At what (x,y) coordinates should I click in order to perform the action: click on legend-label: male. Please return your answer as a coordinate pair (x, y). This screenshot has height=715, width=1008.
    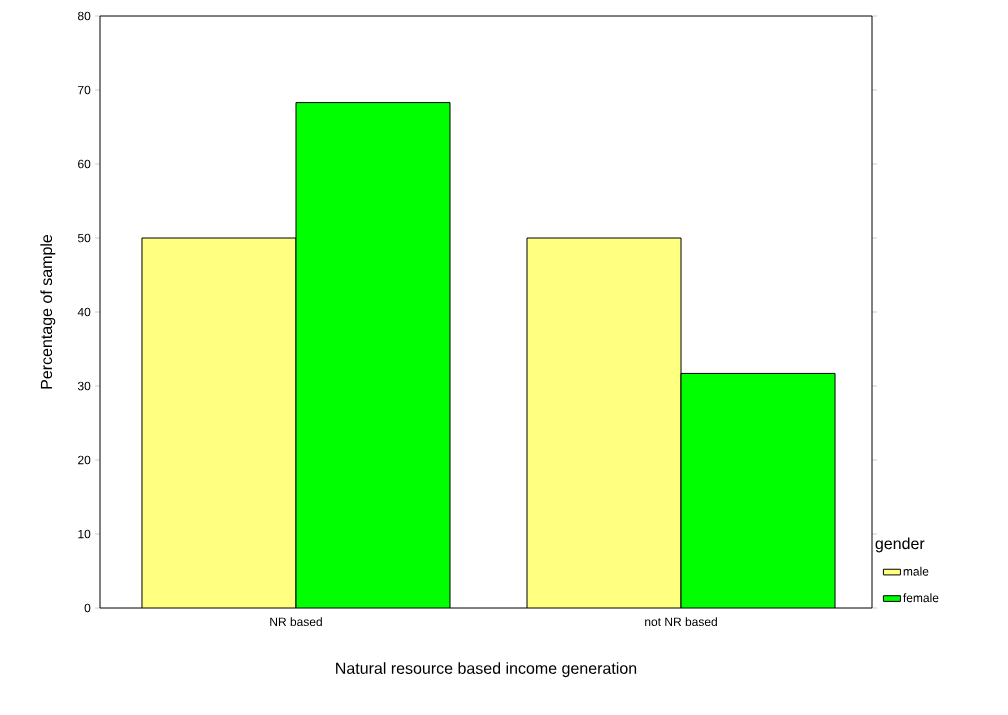
    Looking at the image, I should click on (916, 571).